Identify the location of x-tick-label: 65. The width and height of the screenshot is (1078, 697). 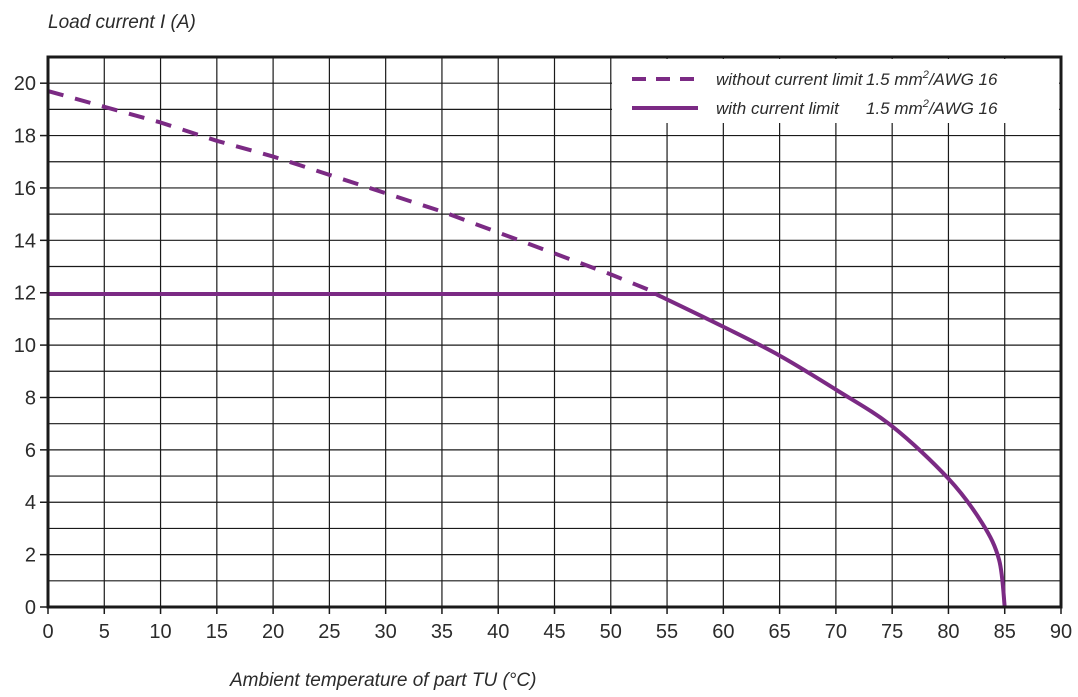
(779, 632).